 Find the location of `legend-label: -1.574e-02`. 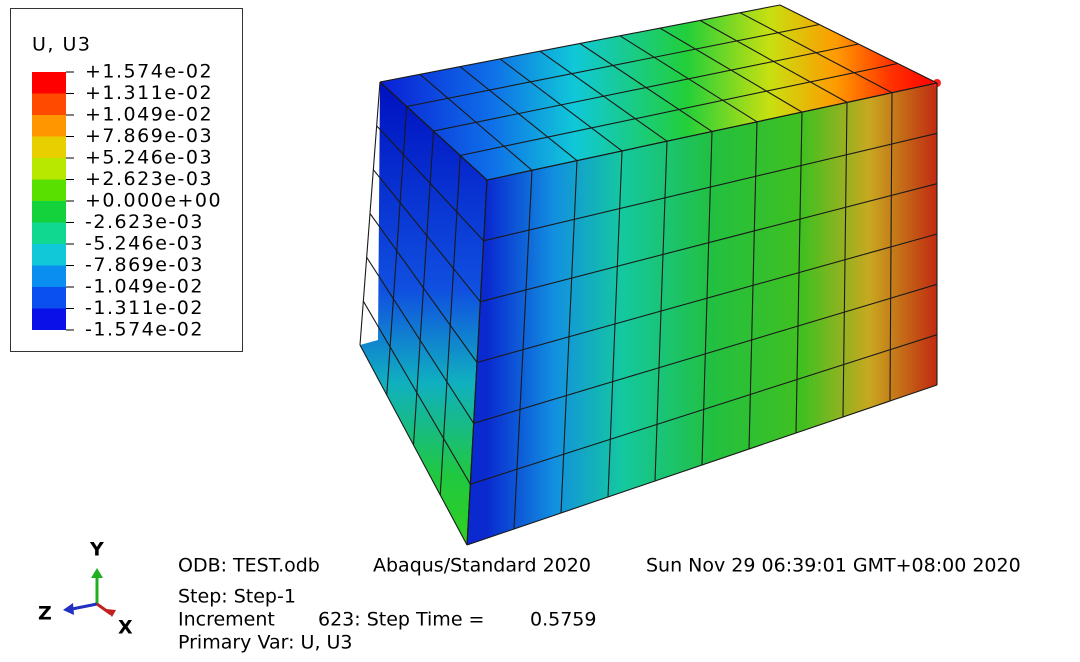

legend-label: -1.574e-02 is located at coordinates (144, 330).